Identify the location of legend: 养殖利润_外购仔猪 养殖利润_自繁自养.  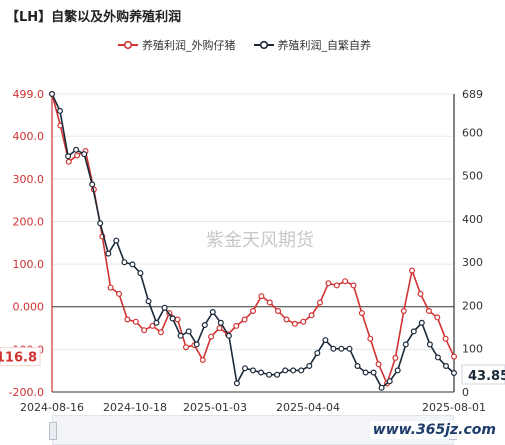
(244, 45).